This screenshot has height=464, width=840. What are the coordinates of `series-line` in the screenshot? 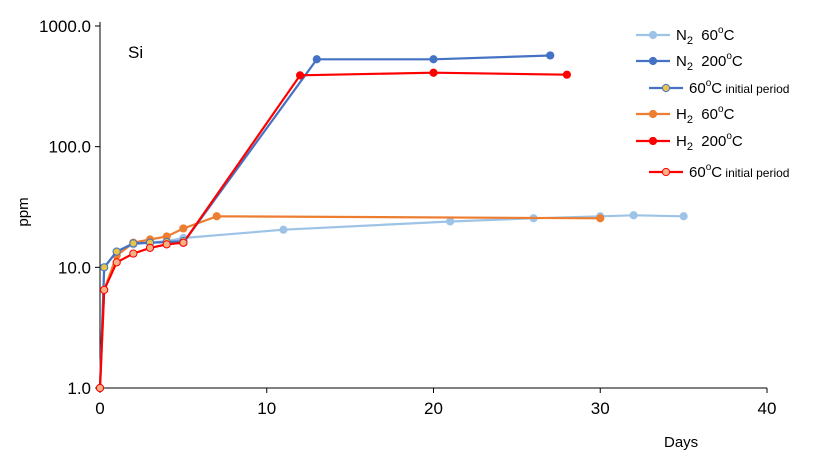 It's located at (141, 314).